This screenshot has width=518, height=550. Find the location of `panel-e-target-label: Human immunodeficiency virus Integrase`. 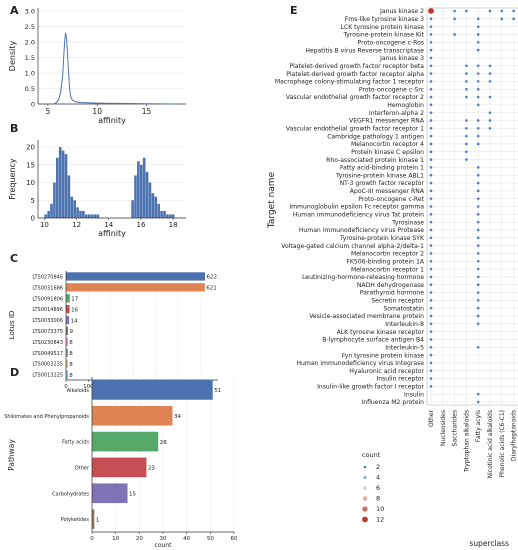

panel-e-target-label: Human immunodeficiency virus Integrase is located at coordinates (360, 363).